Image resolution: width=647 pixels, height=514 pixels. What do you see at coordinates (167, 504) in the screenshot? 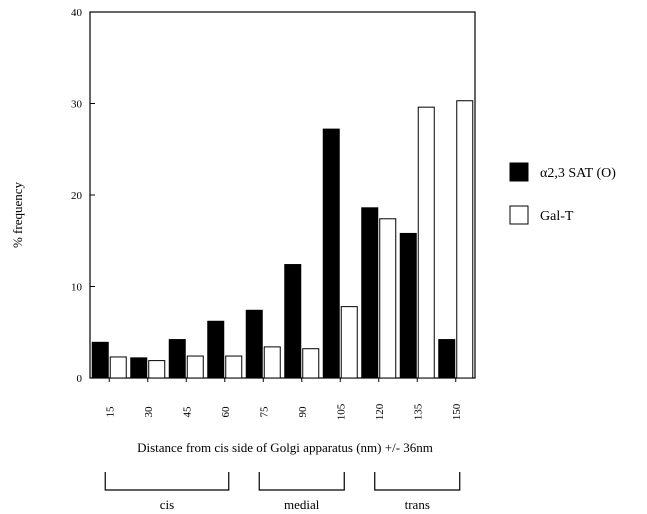
I see `group-label: cis` at bounding box center [167, 504].